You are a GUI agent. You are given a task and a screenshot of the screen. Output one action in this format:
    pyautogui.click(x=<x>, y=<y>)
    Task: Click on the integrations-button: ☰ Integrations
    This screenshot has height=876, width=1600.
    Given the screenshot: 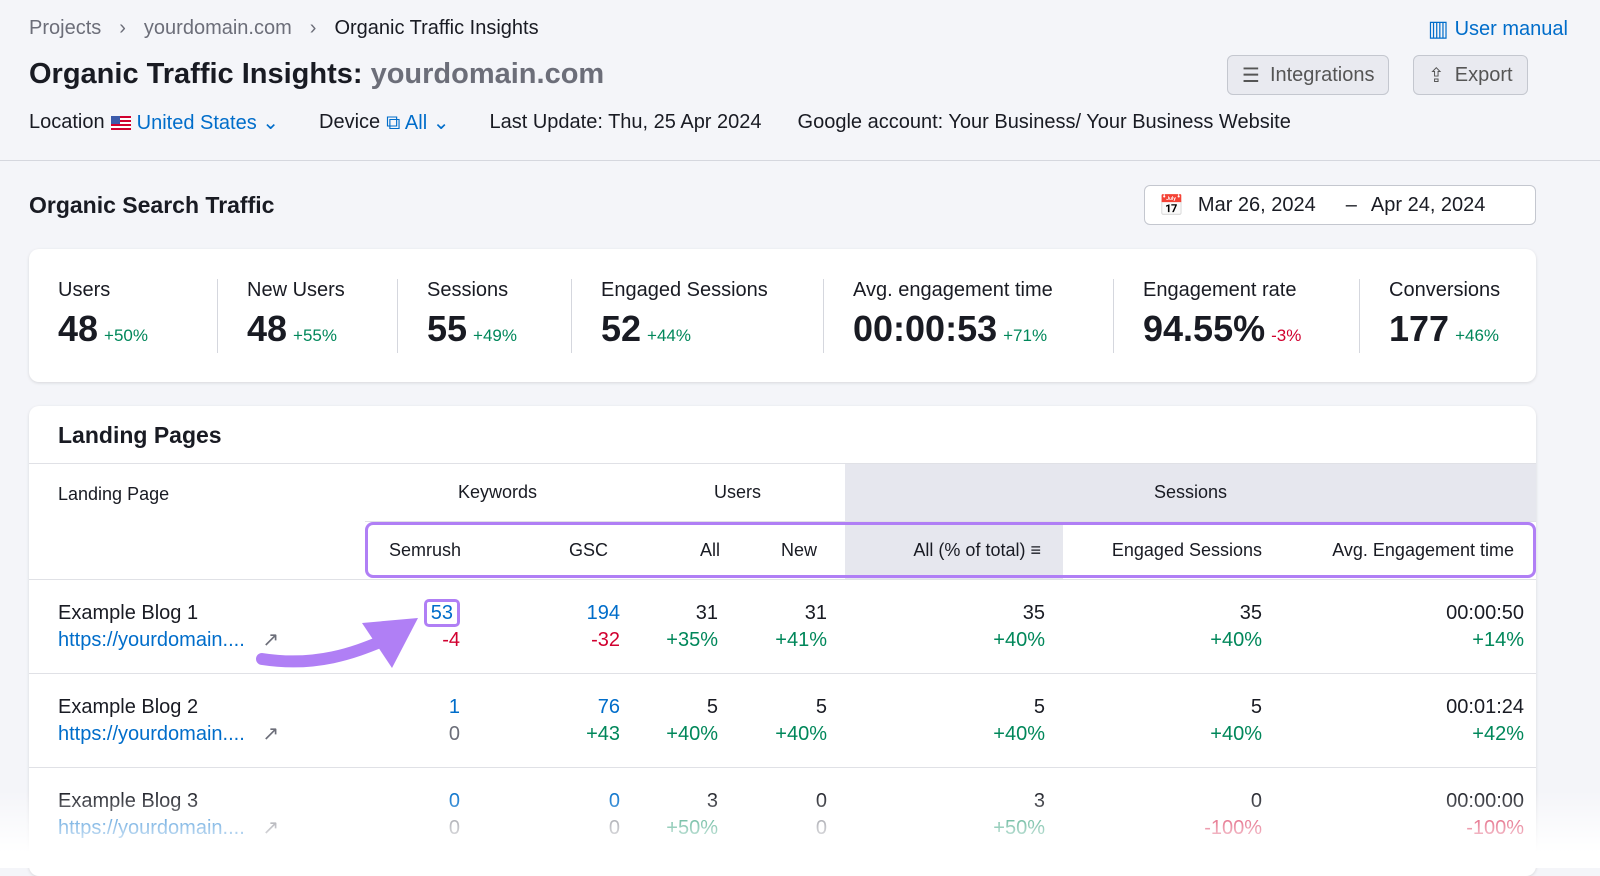 What is the action you would take?
    pyautogui.click(x=1308, y=75)
    